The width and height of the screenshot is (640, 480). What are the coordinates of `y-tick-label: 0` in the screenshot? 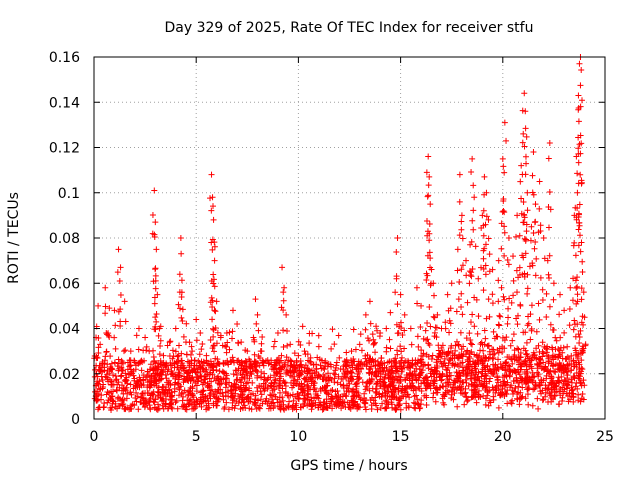 It's located at (75, 420).